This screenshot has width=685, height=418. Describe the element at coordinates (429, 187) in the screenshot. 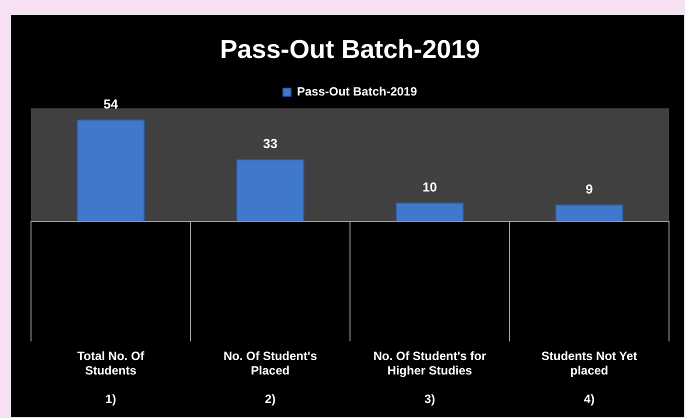

I see `data-label: 10` at that location.